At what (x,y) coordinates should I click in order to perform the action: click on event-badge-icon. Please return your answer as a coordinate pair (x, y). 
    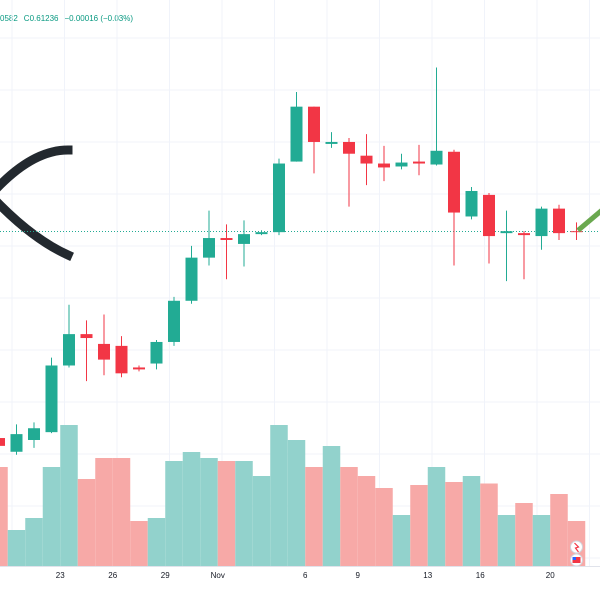
    Looking at the image, I should click on (576, 547).